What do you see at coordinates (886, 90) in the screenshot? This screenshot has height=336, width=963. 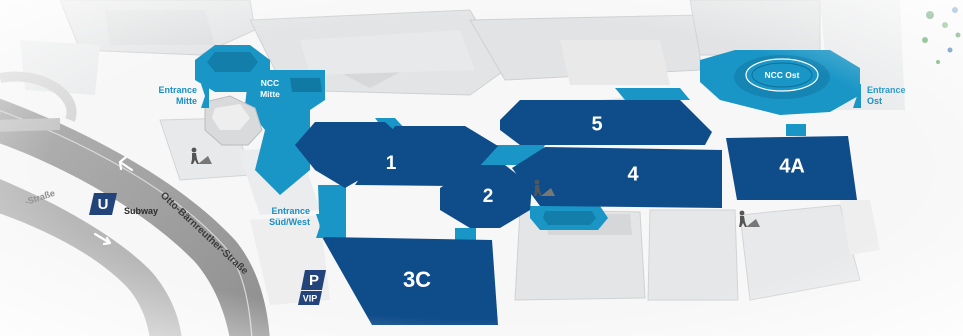 I see `entrance-ost-label-1: Entrance` at bounding box center [886, 90].